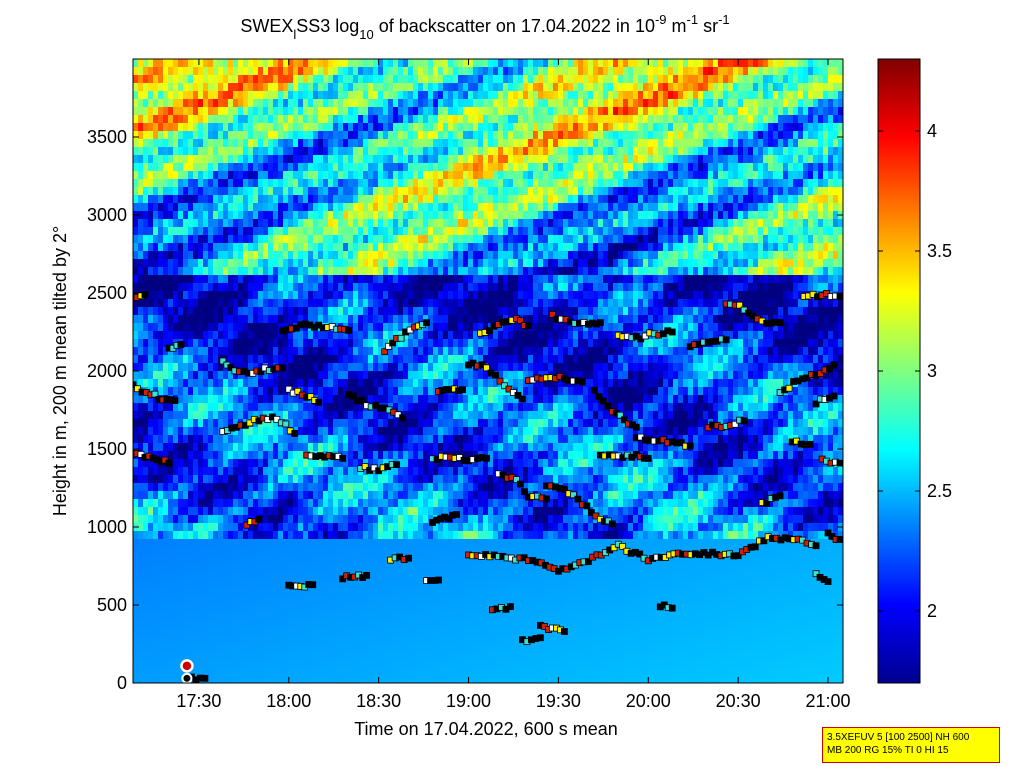 The height and width of the screenshot is (767, 1023). I want to click on y-tick-label: 1000, so click(107, 527).